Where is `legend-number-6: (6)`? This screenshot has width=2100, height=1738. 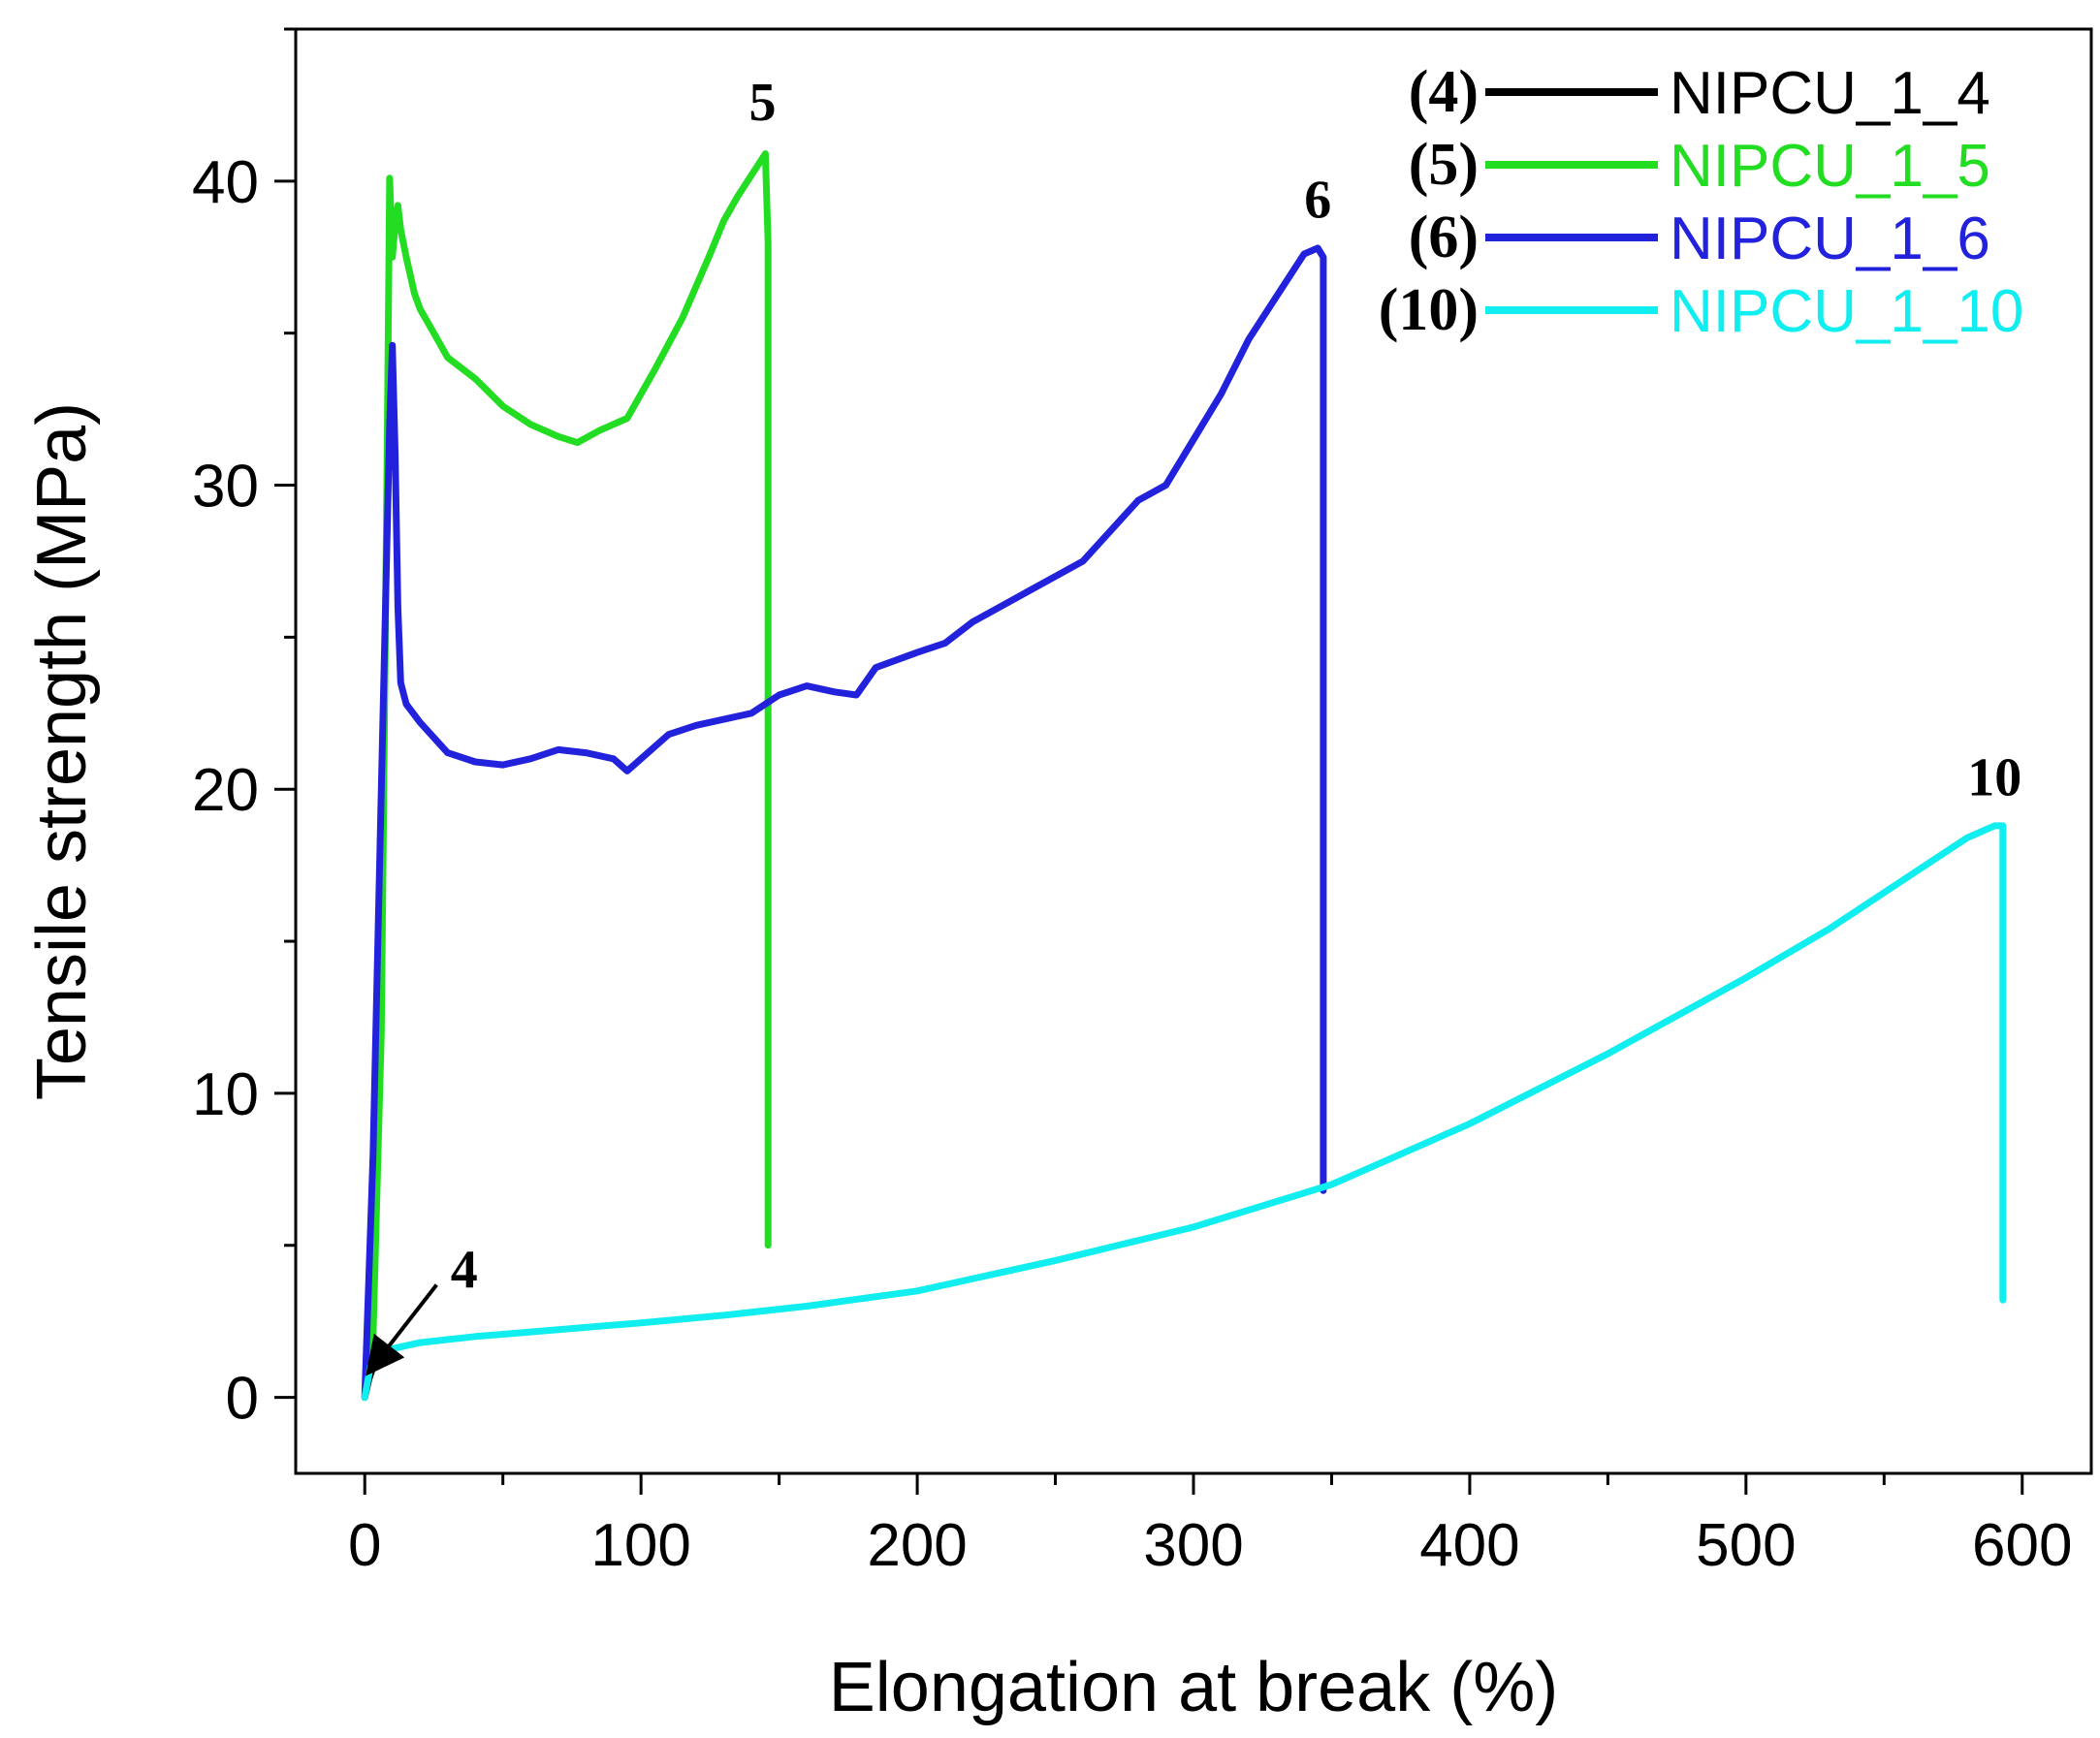
legend-number-6: (6) is located at coordinates (1444, 237).